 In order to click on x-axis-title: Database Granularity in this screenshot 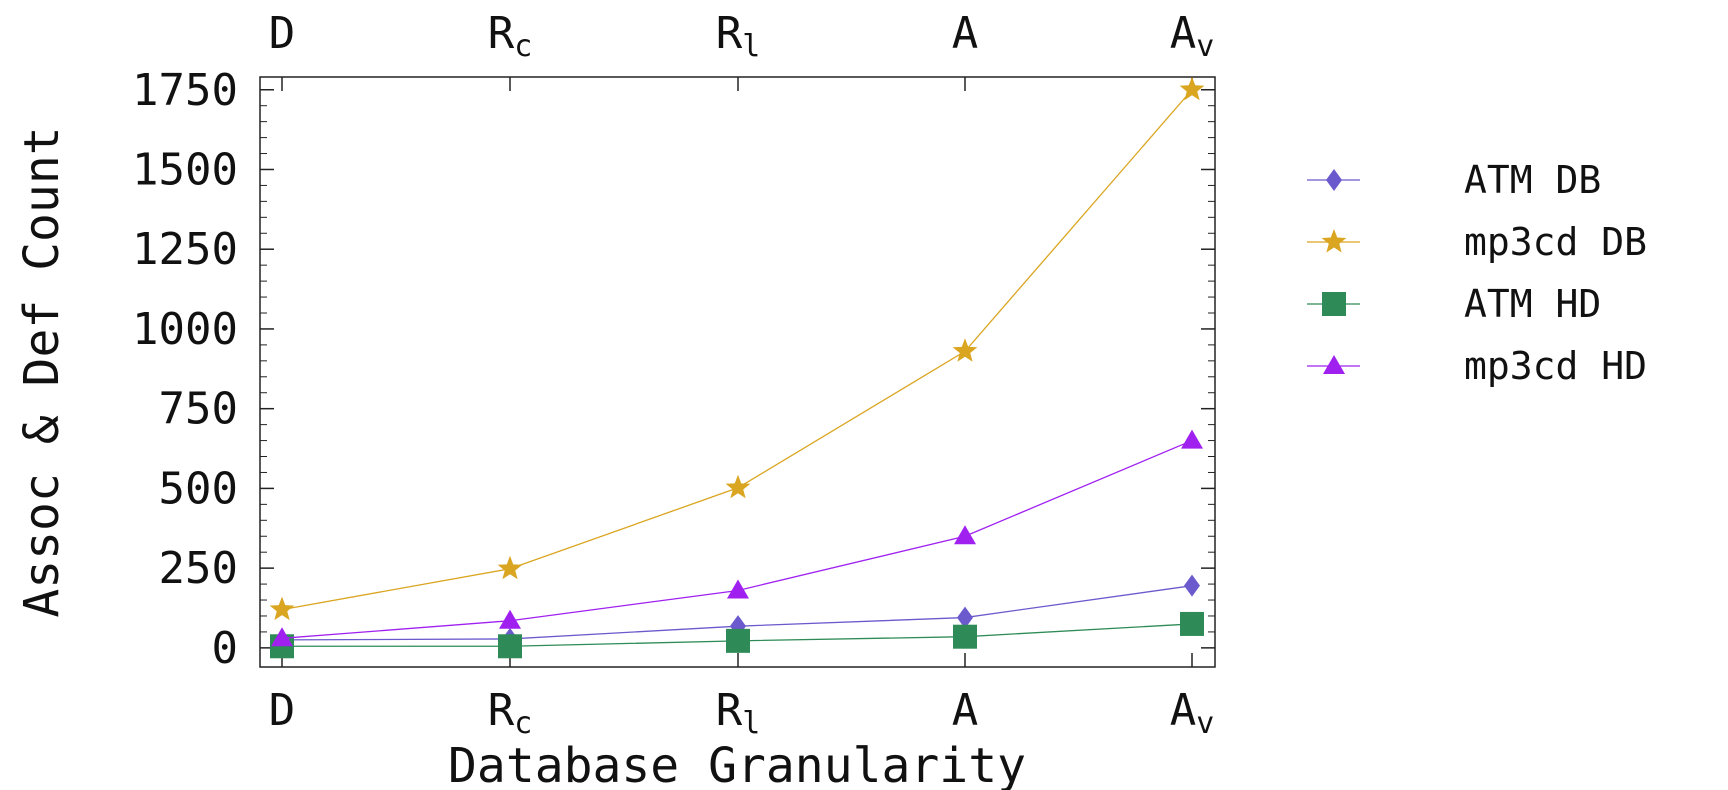, I will do `click(737, 764)`.